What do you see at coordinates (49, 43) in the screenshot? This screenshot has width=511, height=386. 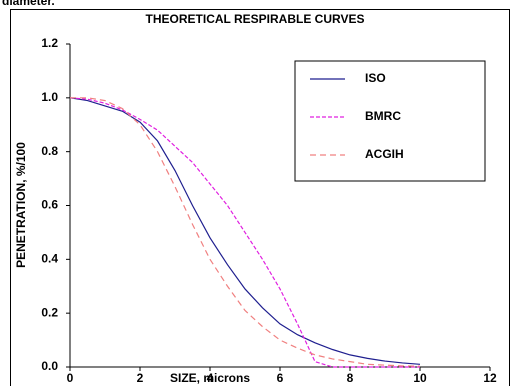 I see `y-tick-label: 1.2` at bounding box center [49, 43].